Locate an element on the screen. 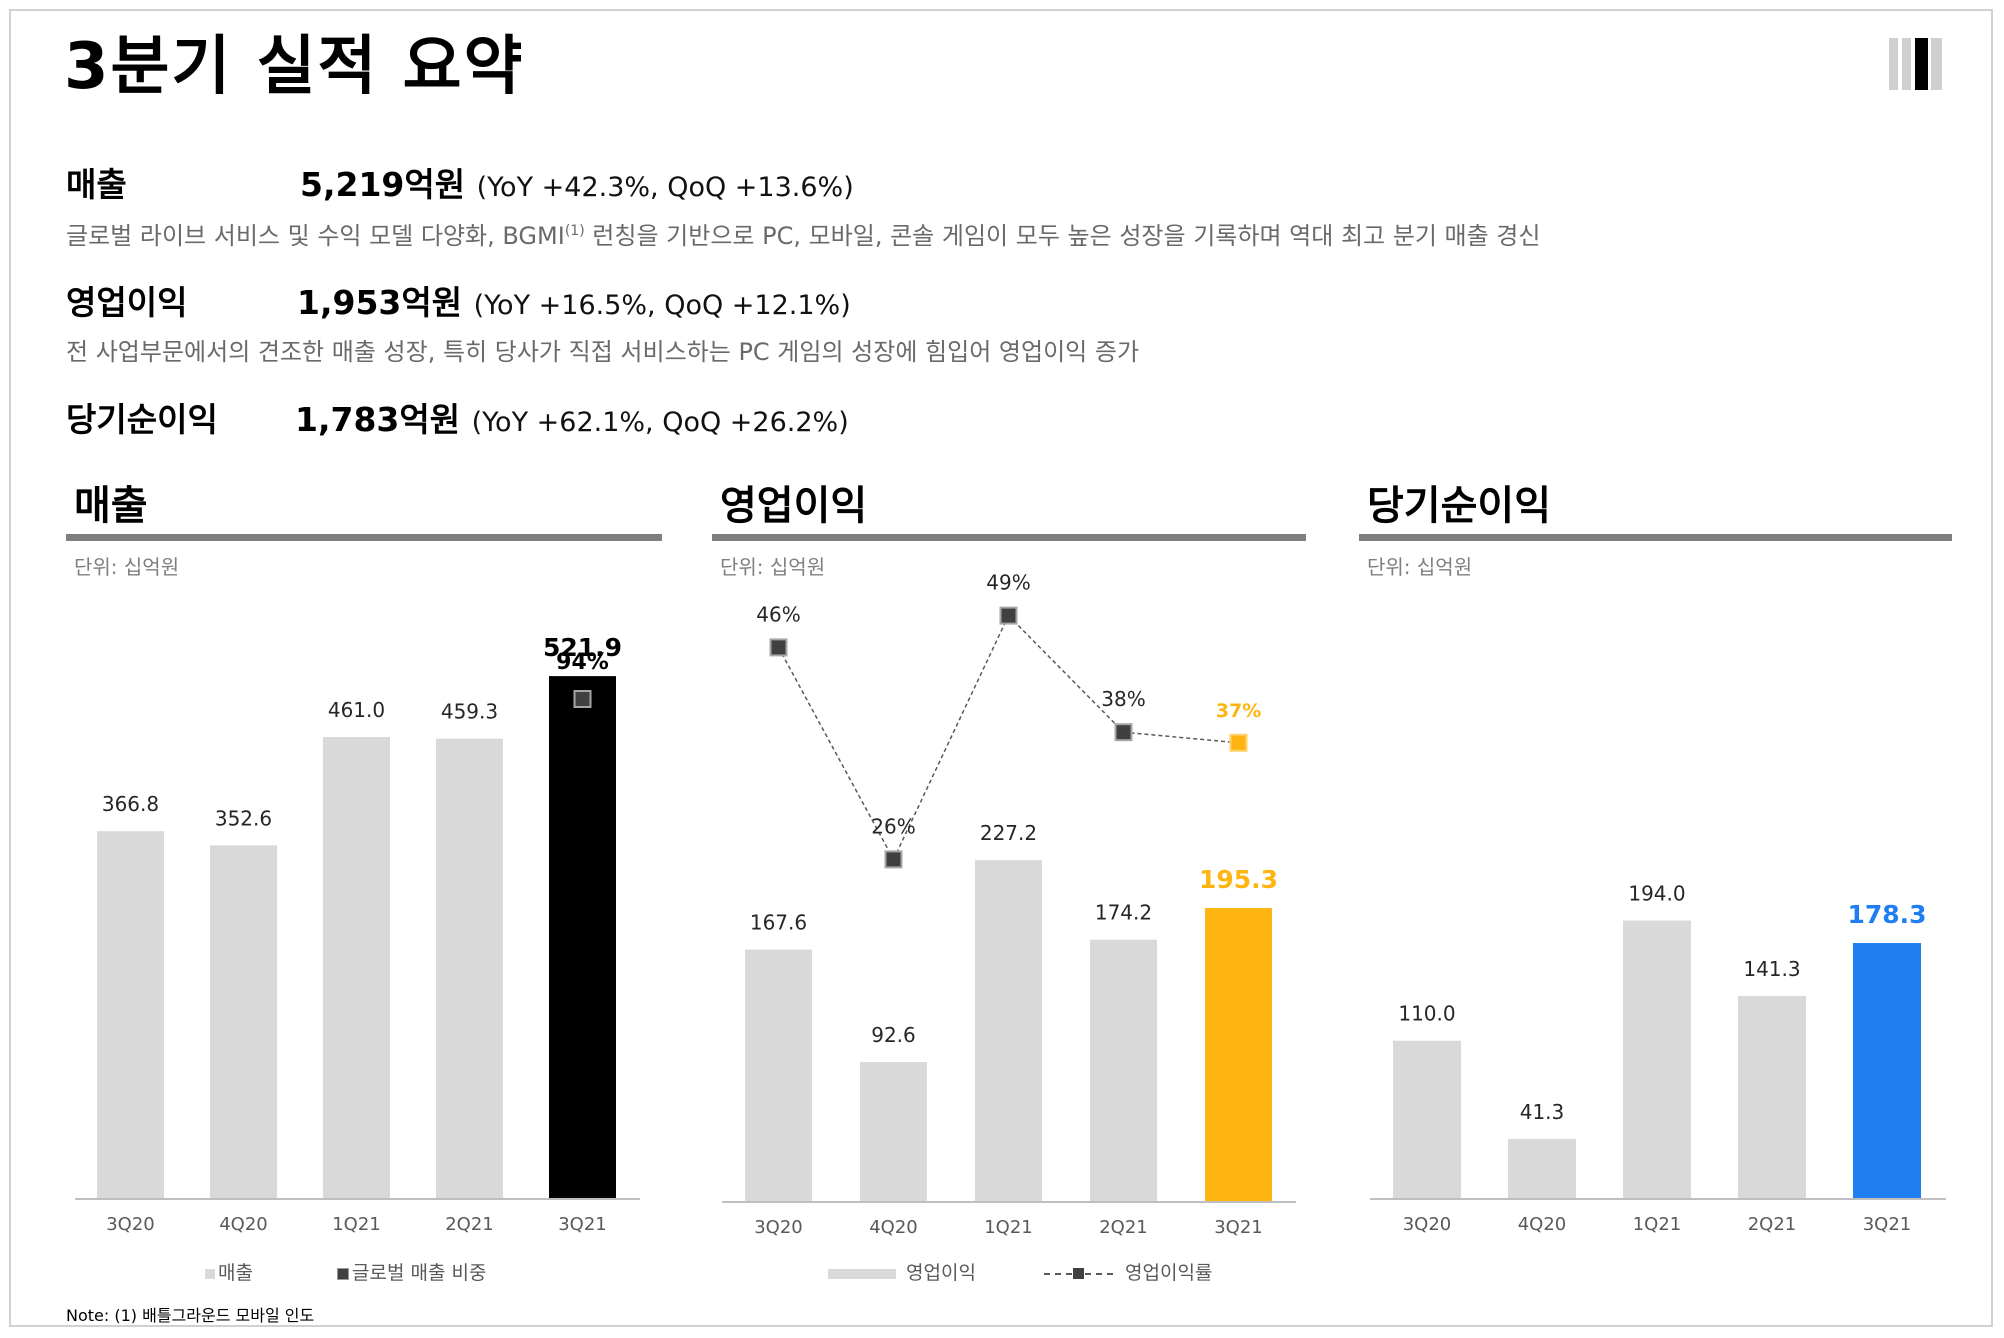  revenue-tick-label: 4Q20 is located at coordinates (243, 1224).